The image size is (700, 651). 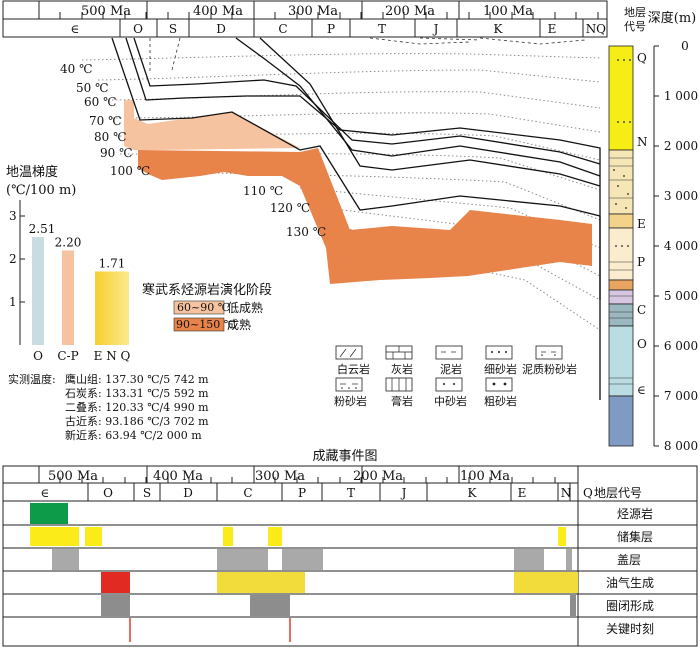 I want to click on period-label: Q, so click(x=588, y=493).